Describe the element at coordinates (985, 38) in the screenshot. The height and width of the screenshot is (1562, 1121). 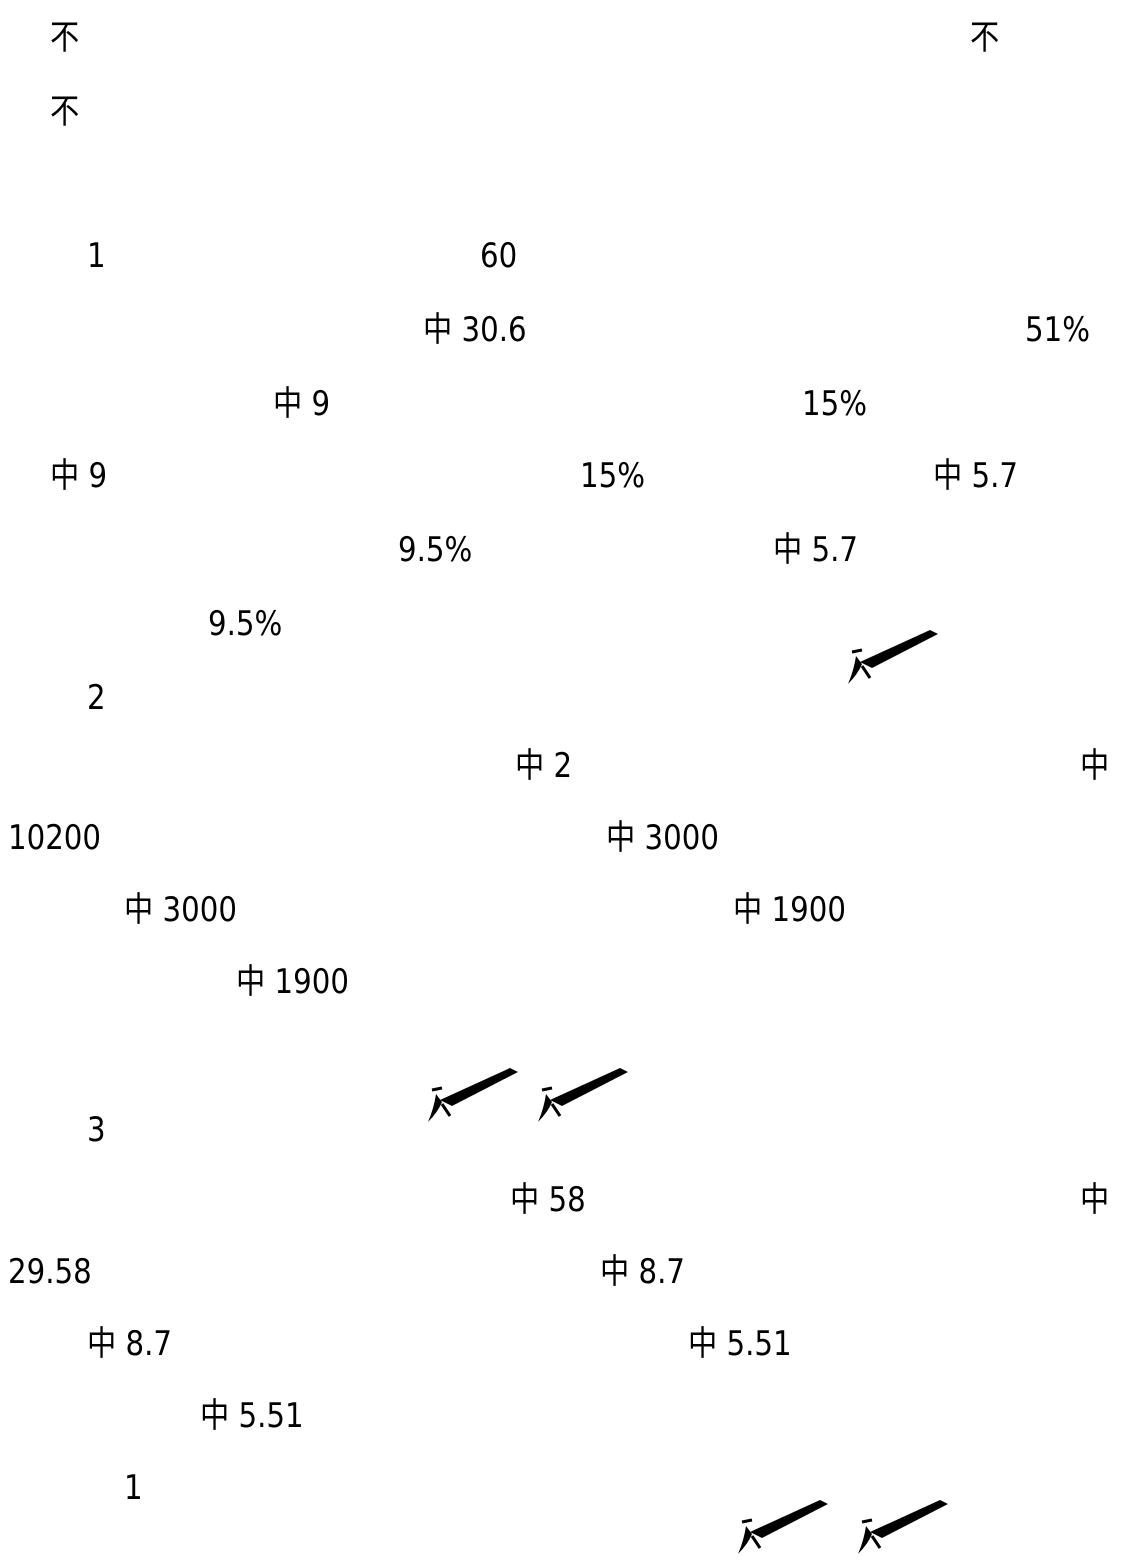
I see `header-char-right: 不` at that location.